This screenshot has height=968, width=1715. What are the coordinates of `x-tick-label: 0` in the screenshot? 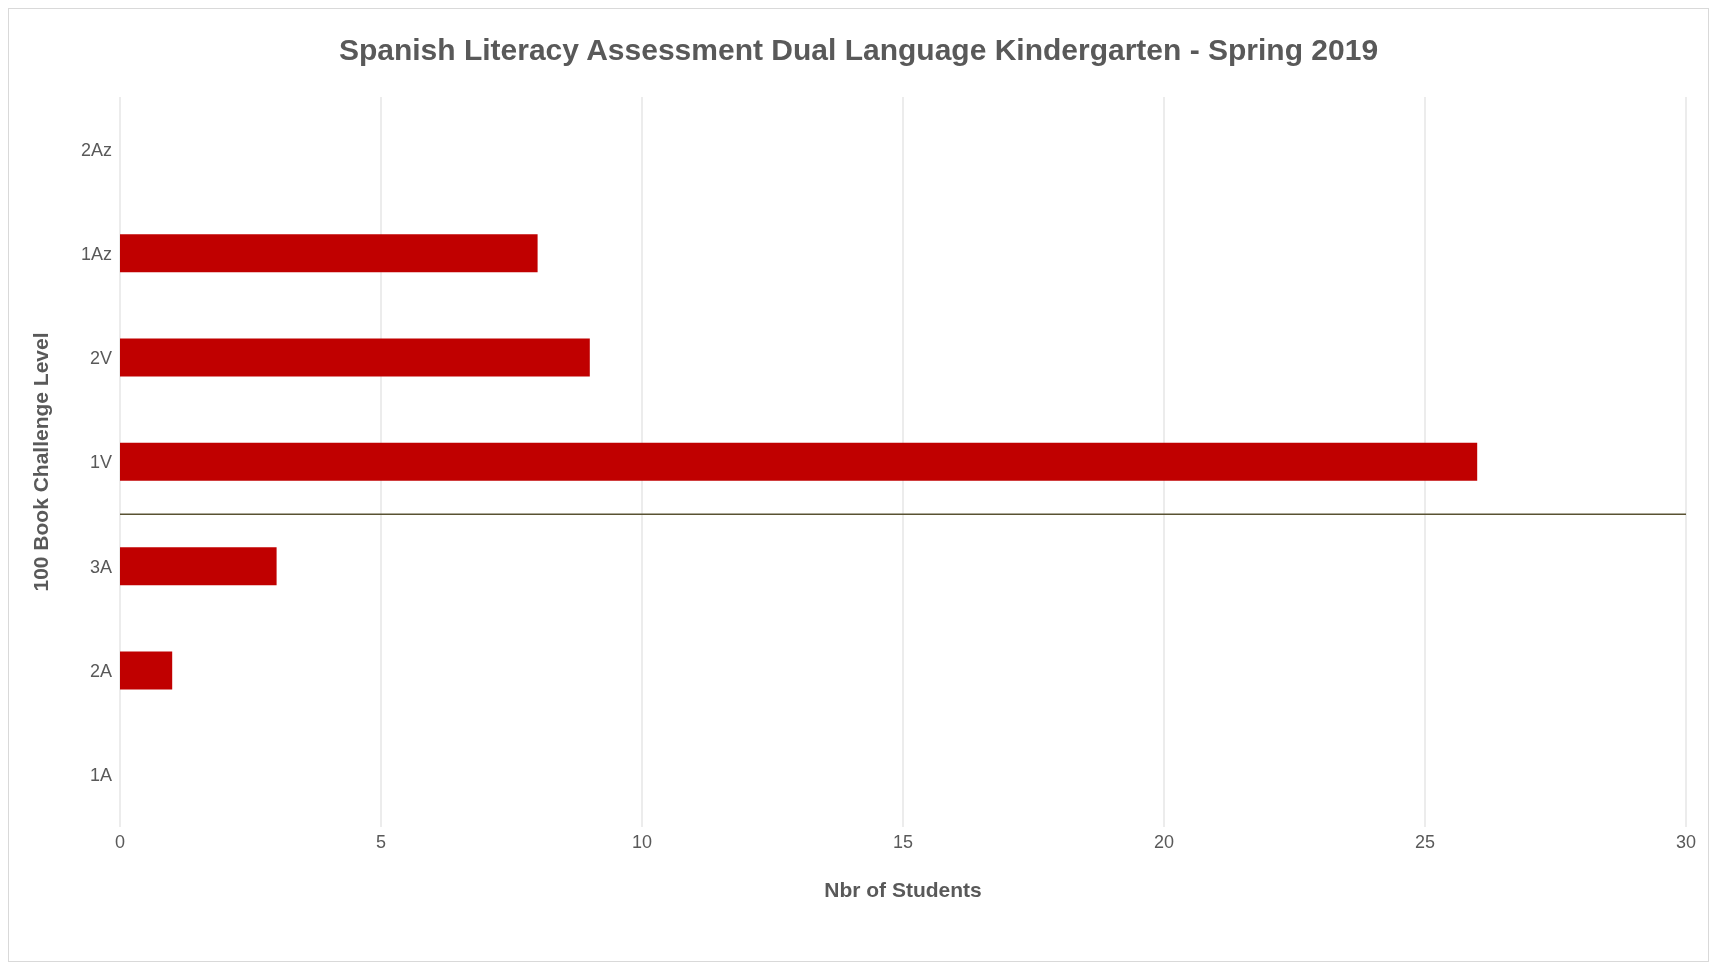 It's located at (120, 841).